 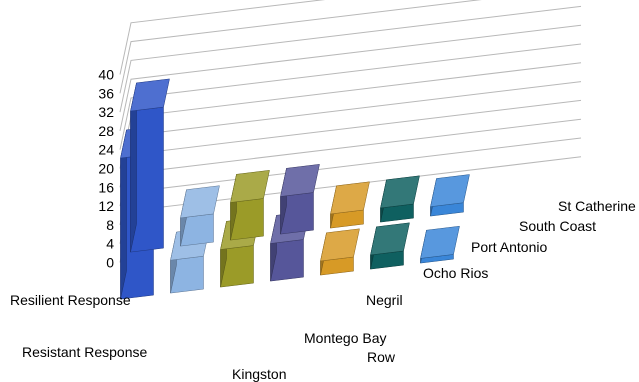 I want to click on y-tick-label: 40, so click(x=106, y=75).